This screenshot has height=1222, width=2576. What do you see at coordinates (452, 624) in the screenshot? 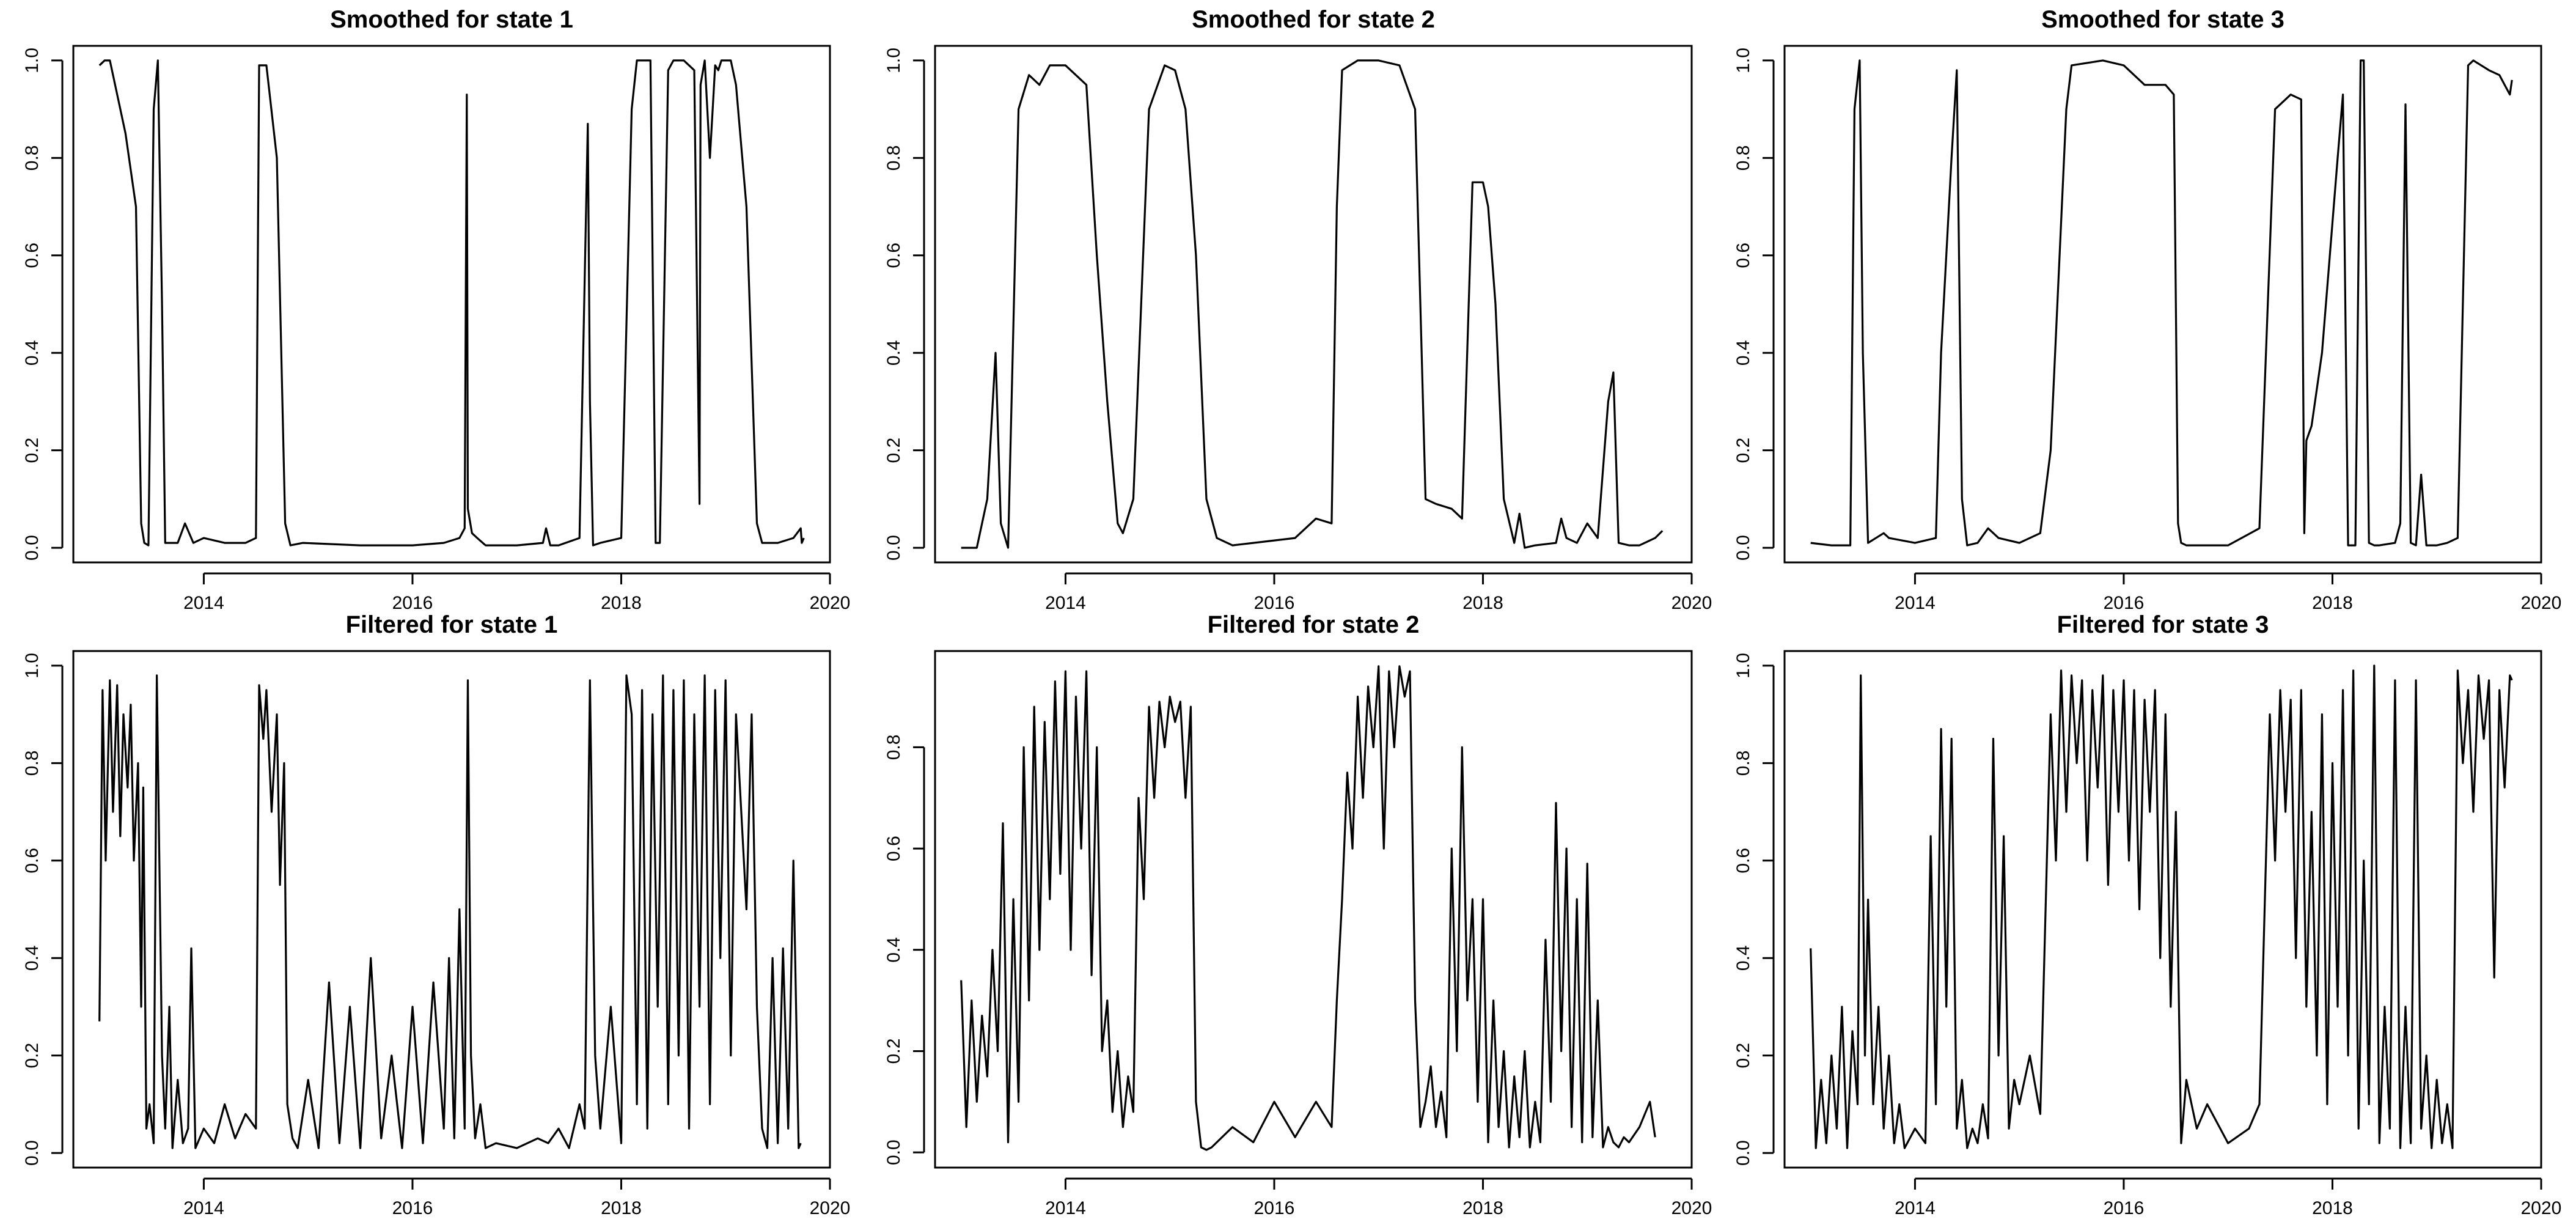
I see `chart-title: Filtered for state 1` at bounding box center [452, 624].